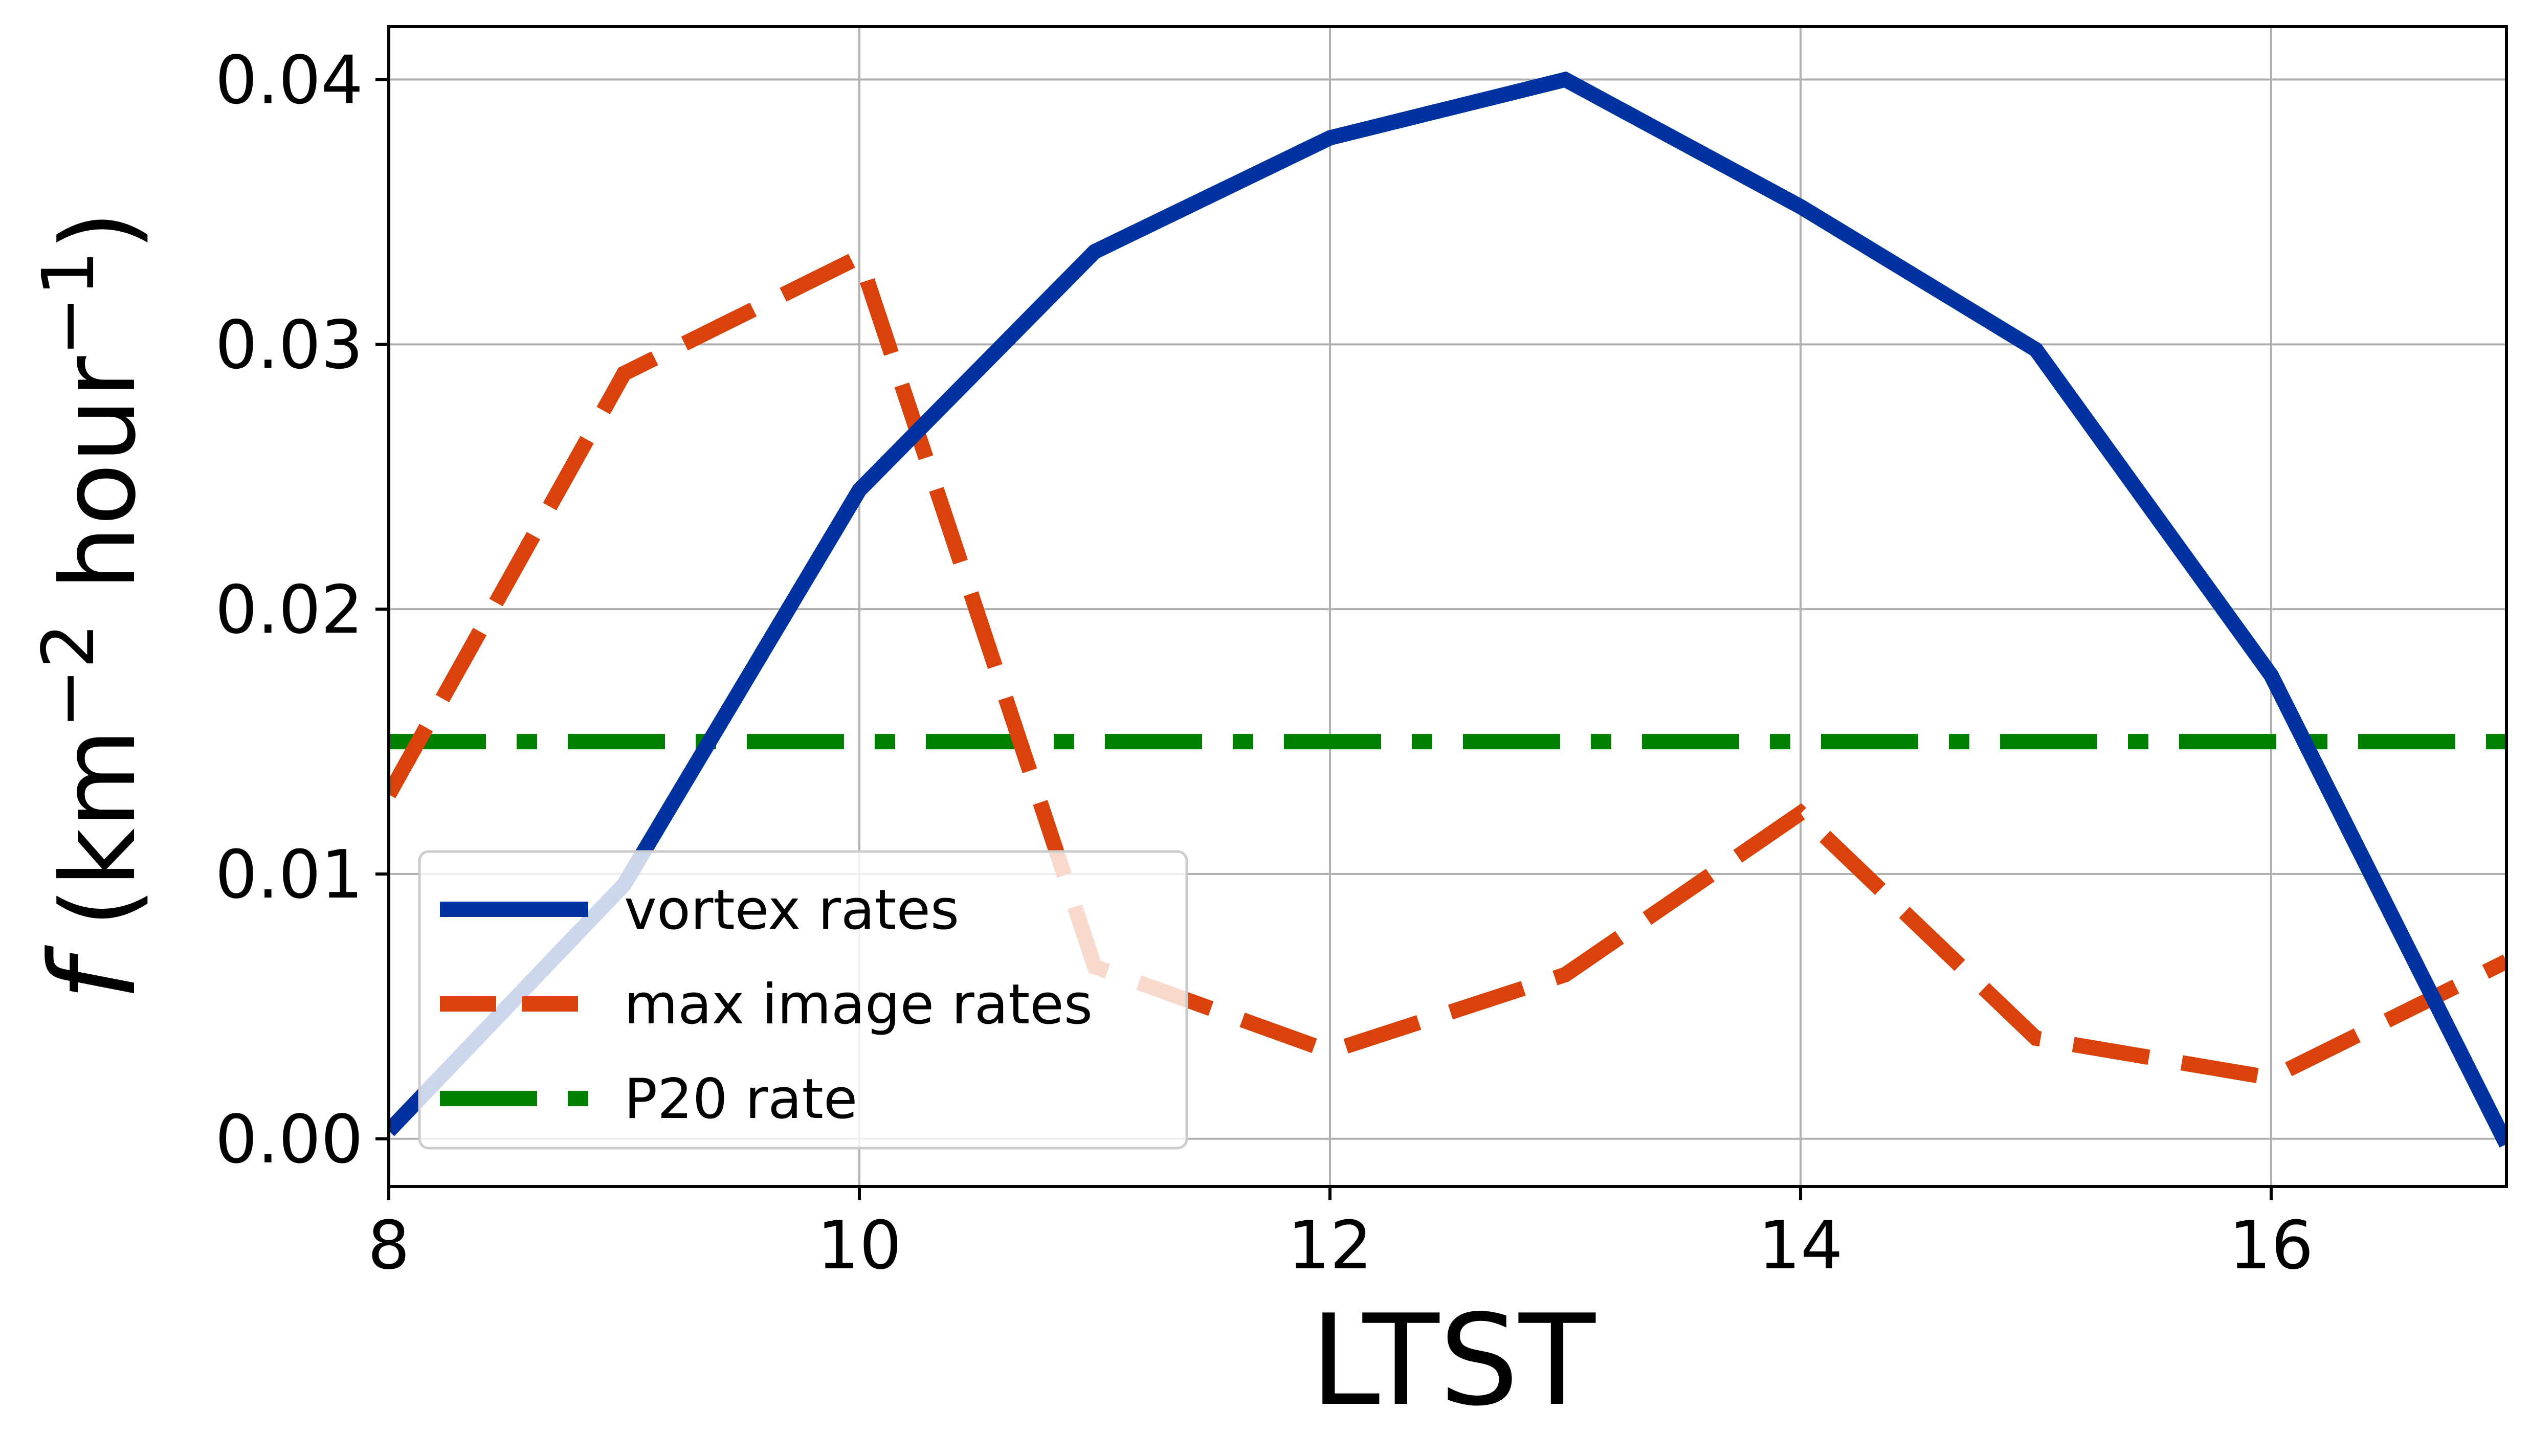  What do you see at coordinates (1453, 1360) in the screenshot?
I see `x-axis-title: LTST` at bounding box center [1453, 1360].